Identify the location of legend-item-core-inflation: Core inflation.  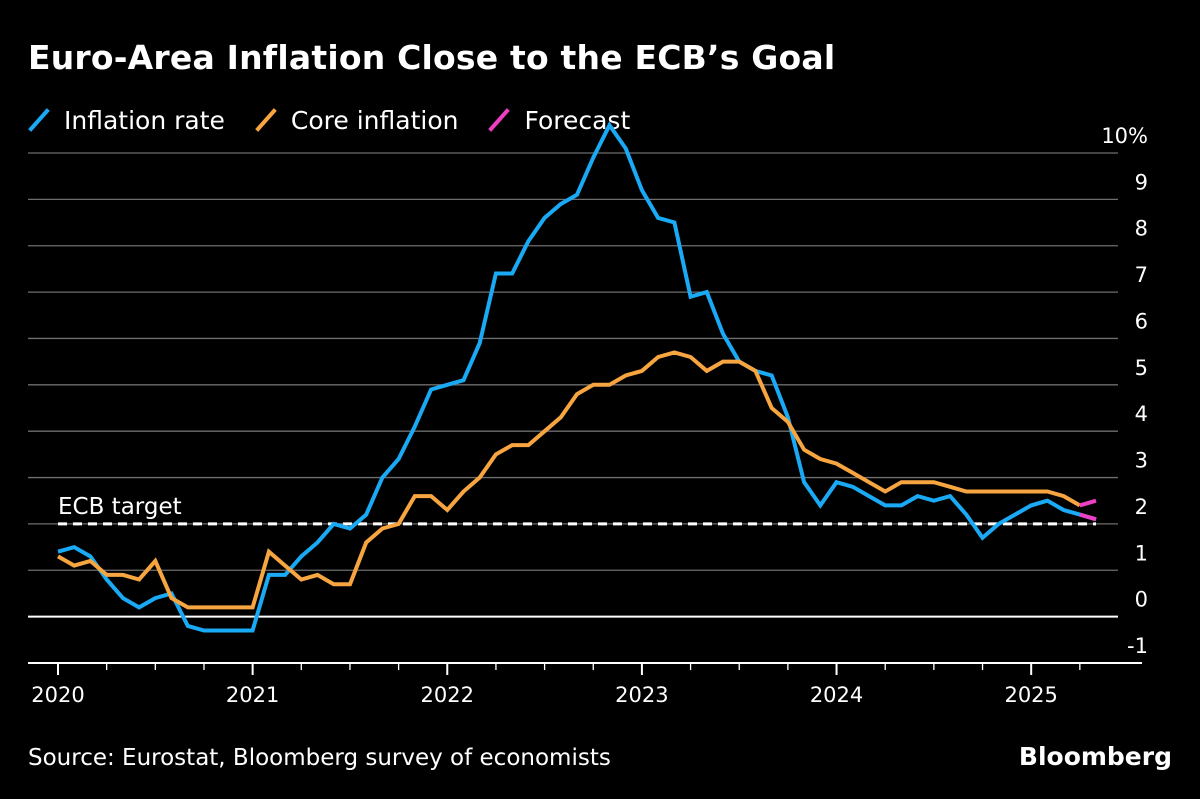
(357, 120).